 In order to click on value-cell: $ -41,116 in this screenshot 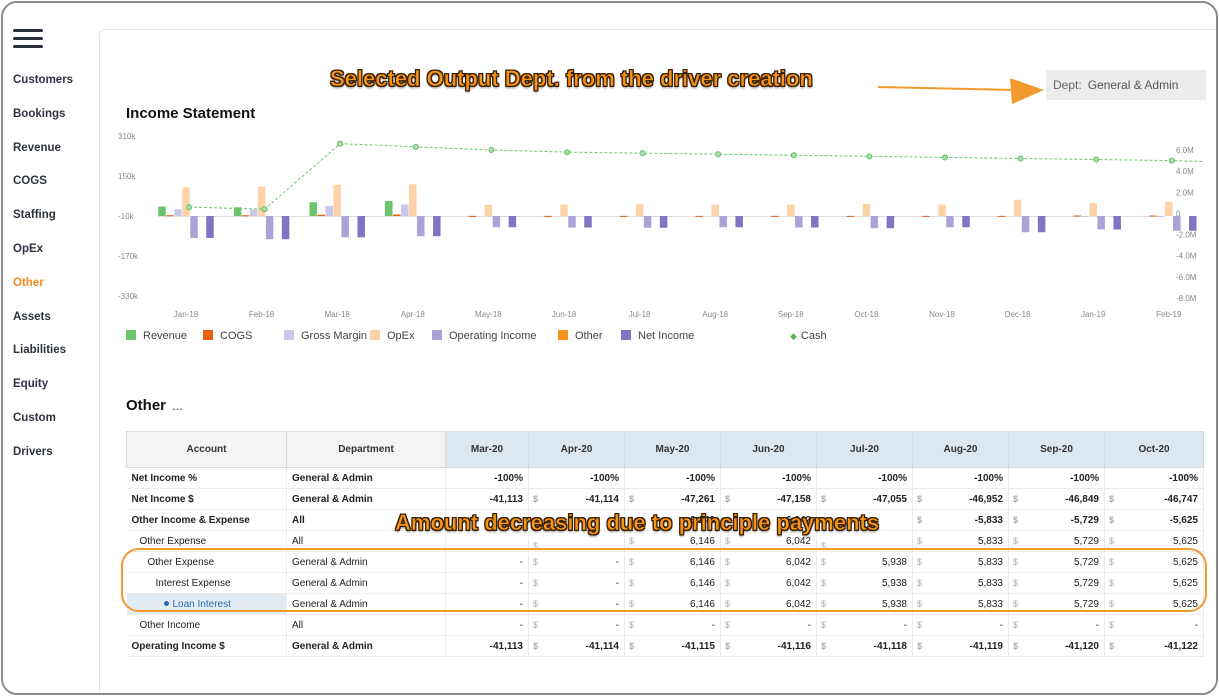, I will do `click(768, 646)`.